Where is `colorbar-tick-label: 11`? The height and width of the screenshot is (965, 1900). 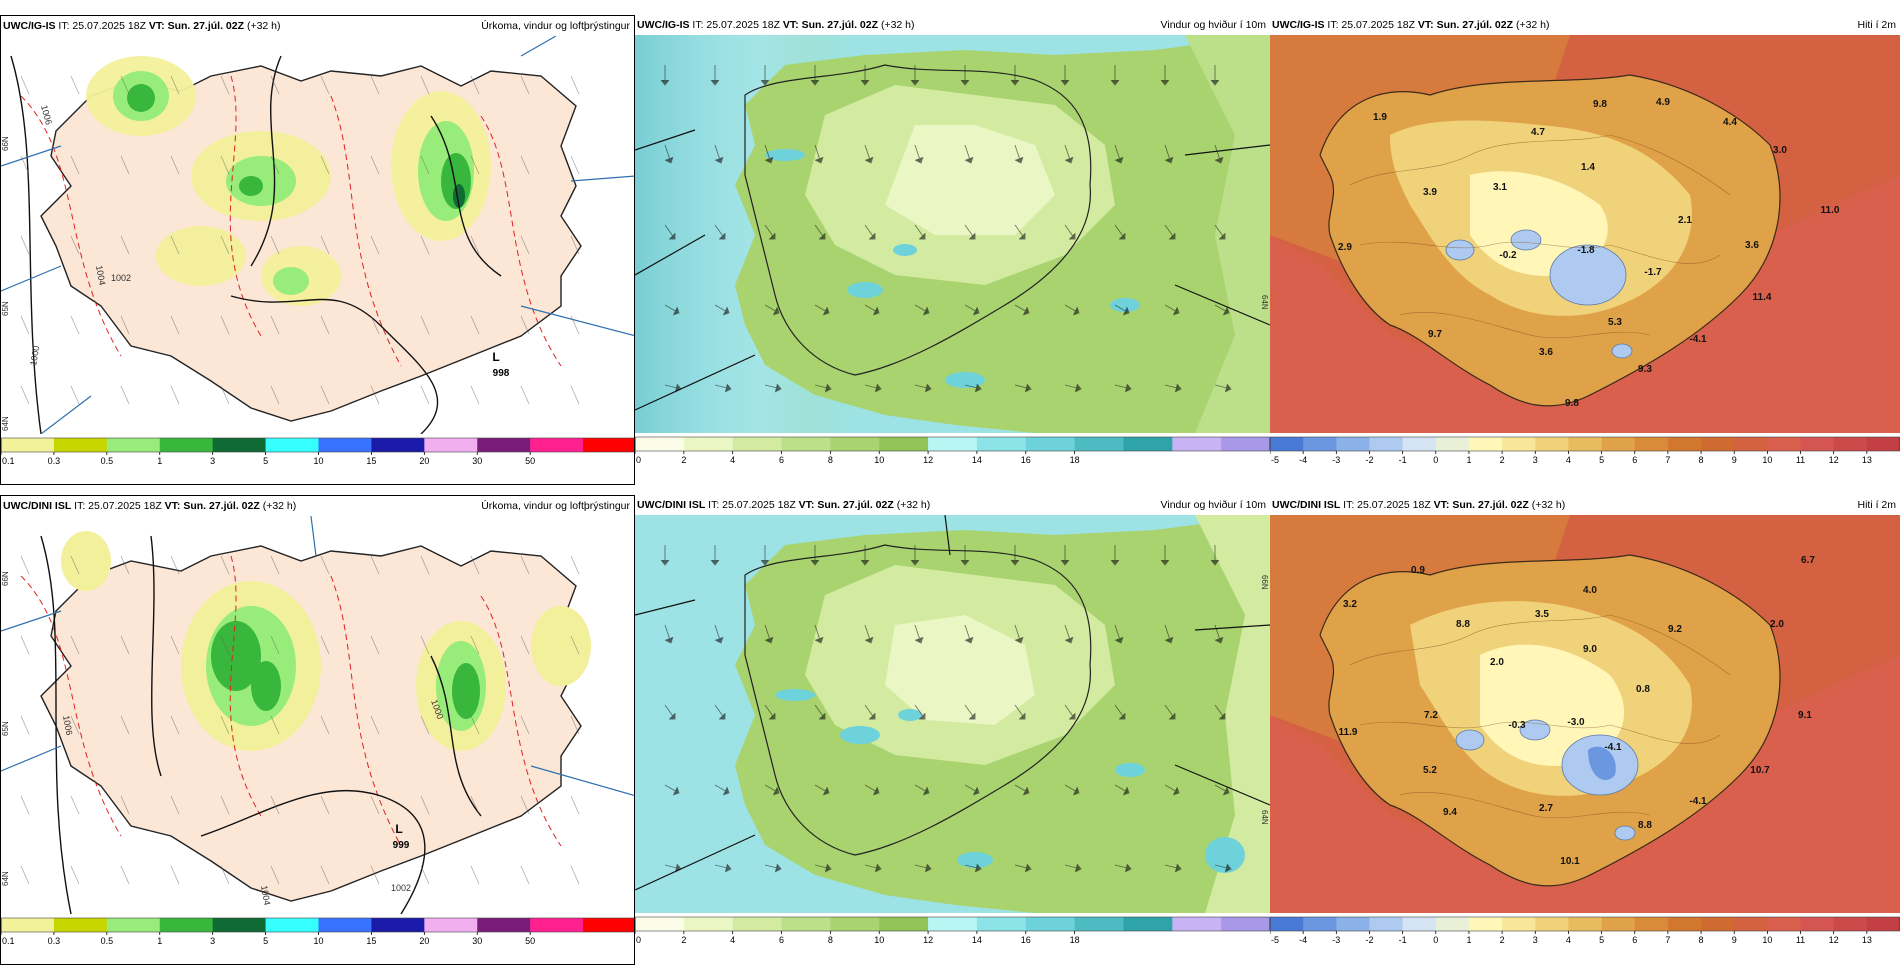
colorbar-tick-label: 11 is located at coordinates (1800, 940).